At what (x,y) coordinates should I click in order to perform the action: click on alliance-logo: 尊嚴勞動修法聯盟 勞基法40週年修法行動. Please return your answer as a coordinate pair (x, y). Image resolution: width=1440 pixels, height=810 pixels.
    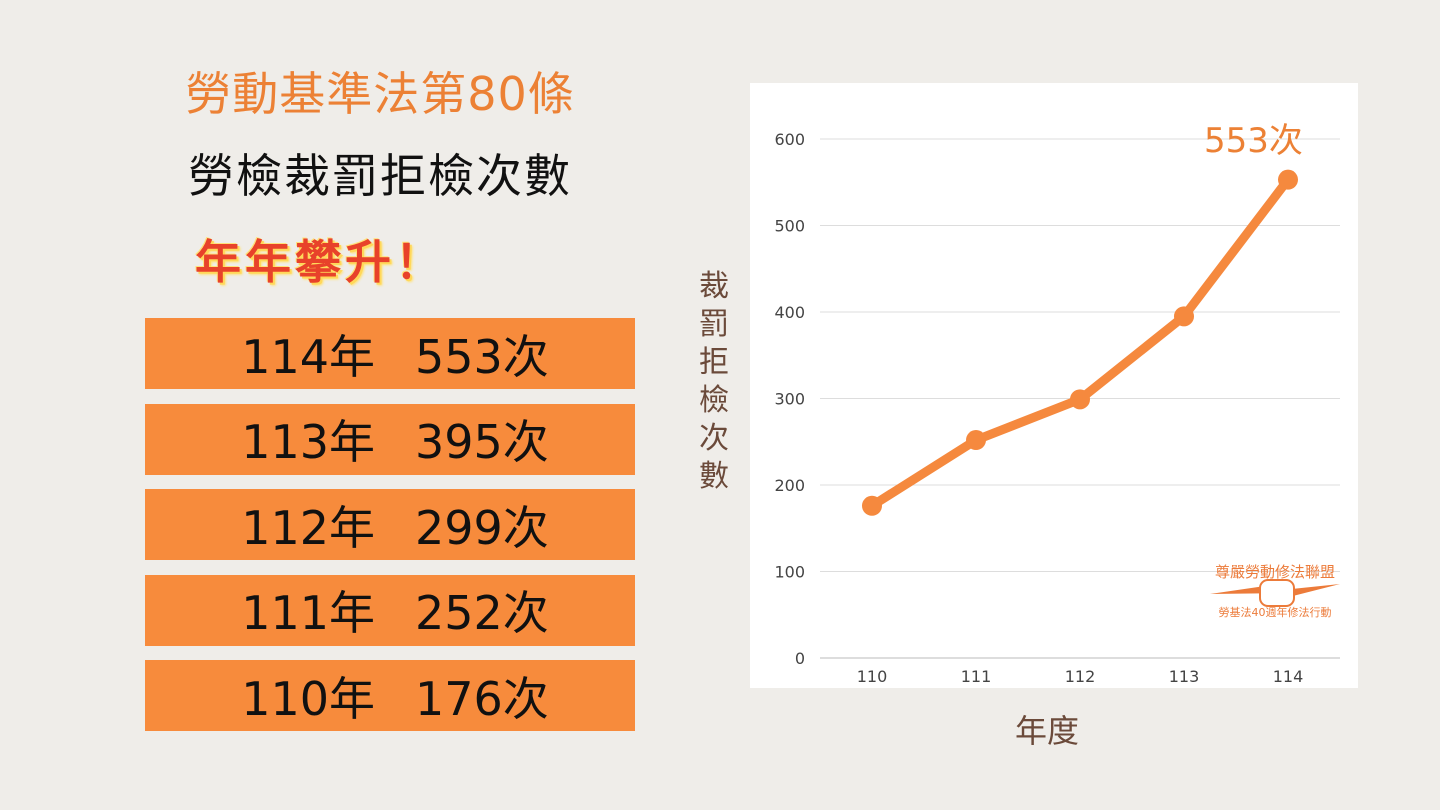
    Looking at the image, I should click on (1275, 591).